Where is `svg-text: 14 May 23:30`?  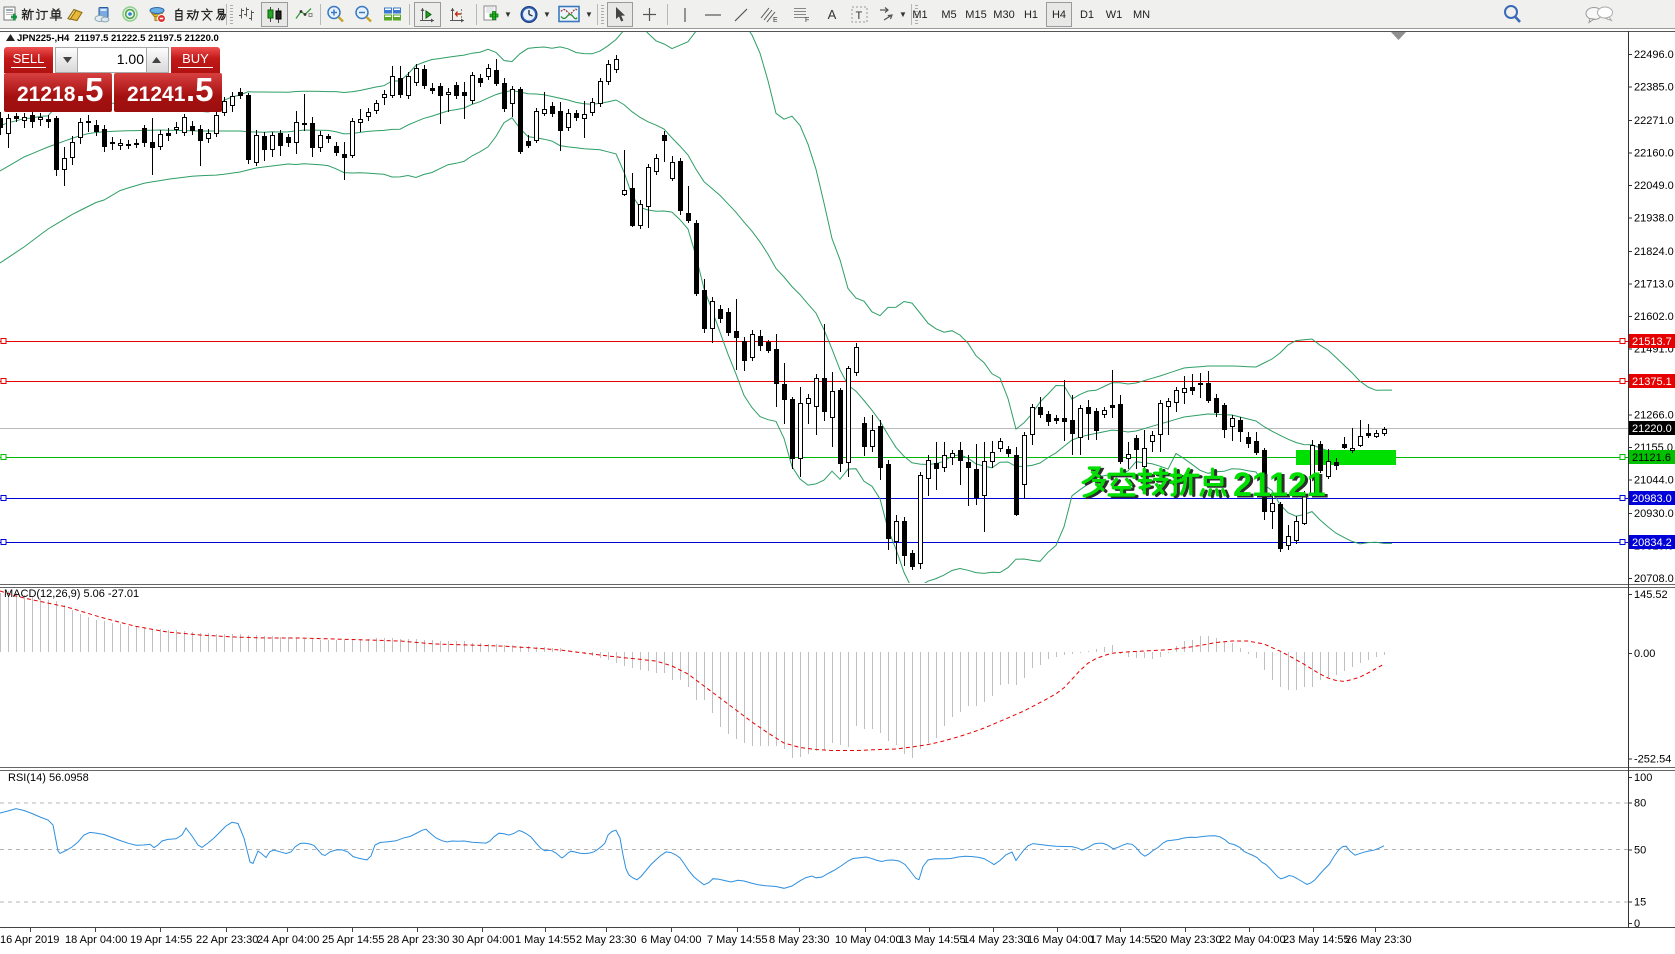 svg-text: 14 May 23:30 is located at coordinates (996, 940).